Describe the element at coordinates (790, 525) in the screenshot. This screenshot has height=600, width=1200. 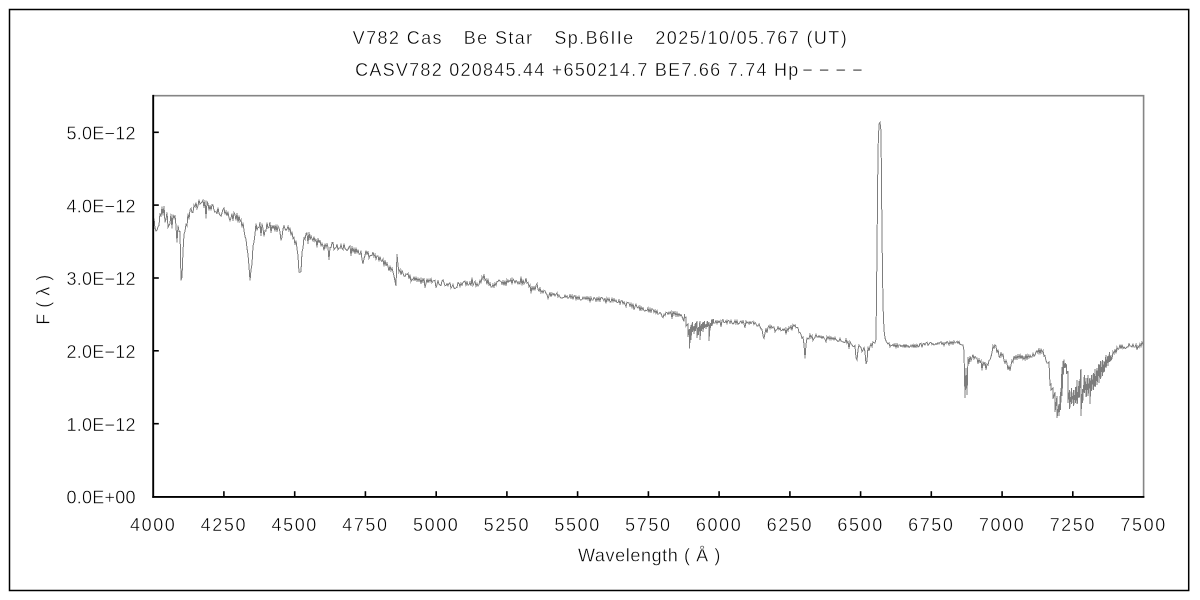
I see `svg-text: 6250` at that location.